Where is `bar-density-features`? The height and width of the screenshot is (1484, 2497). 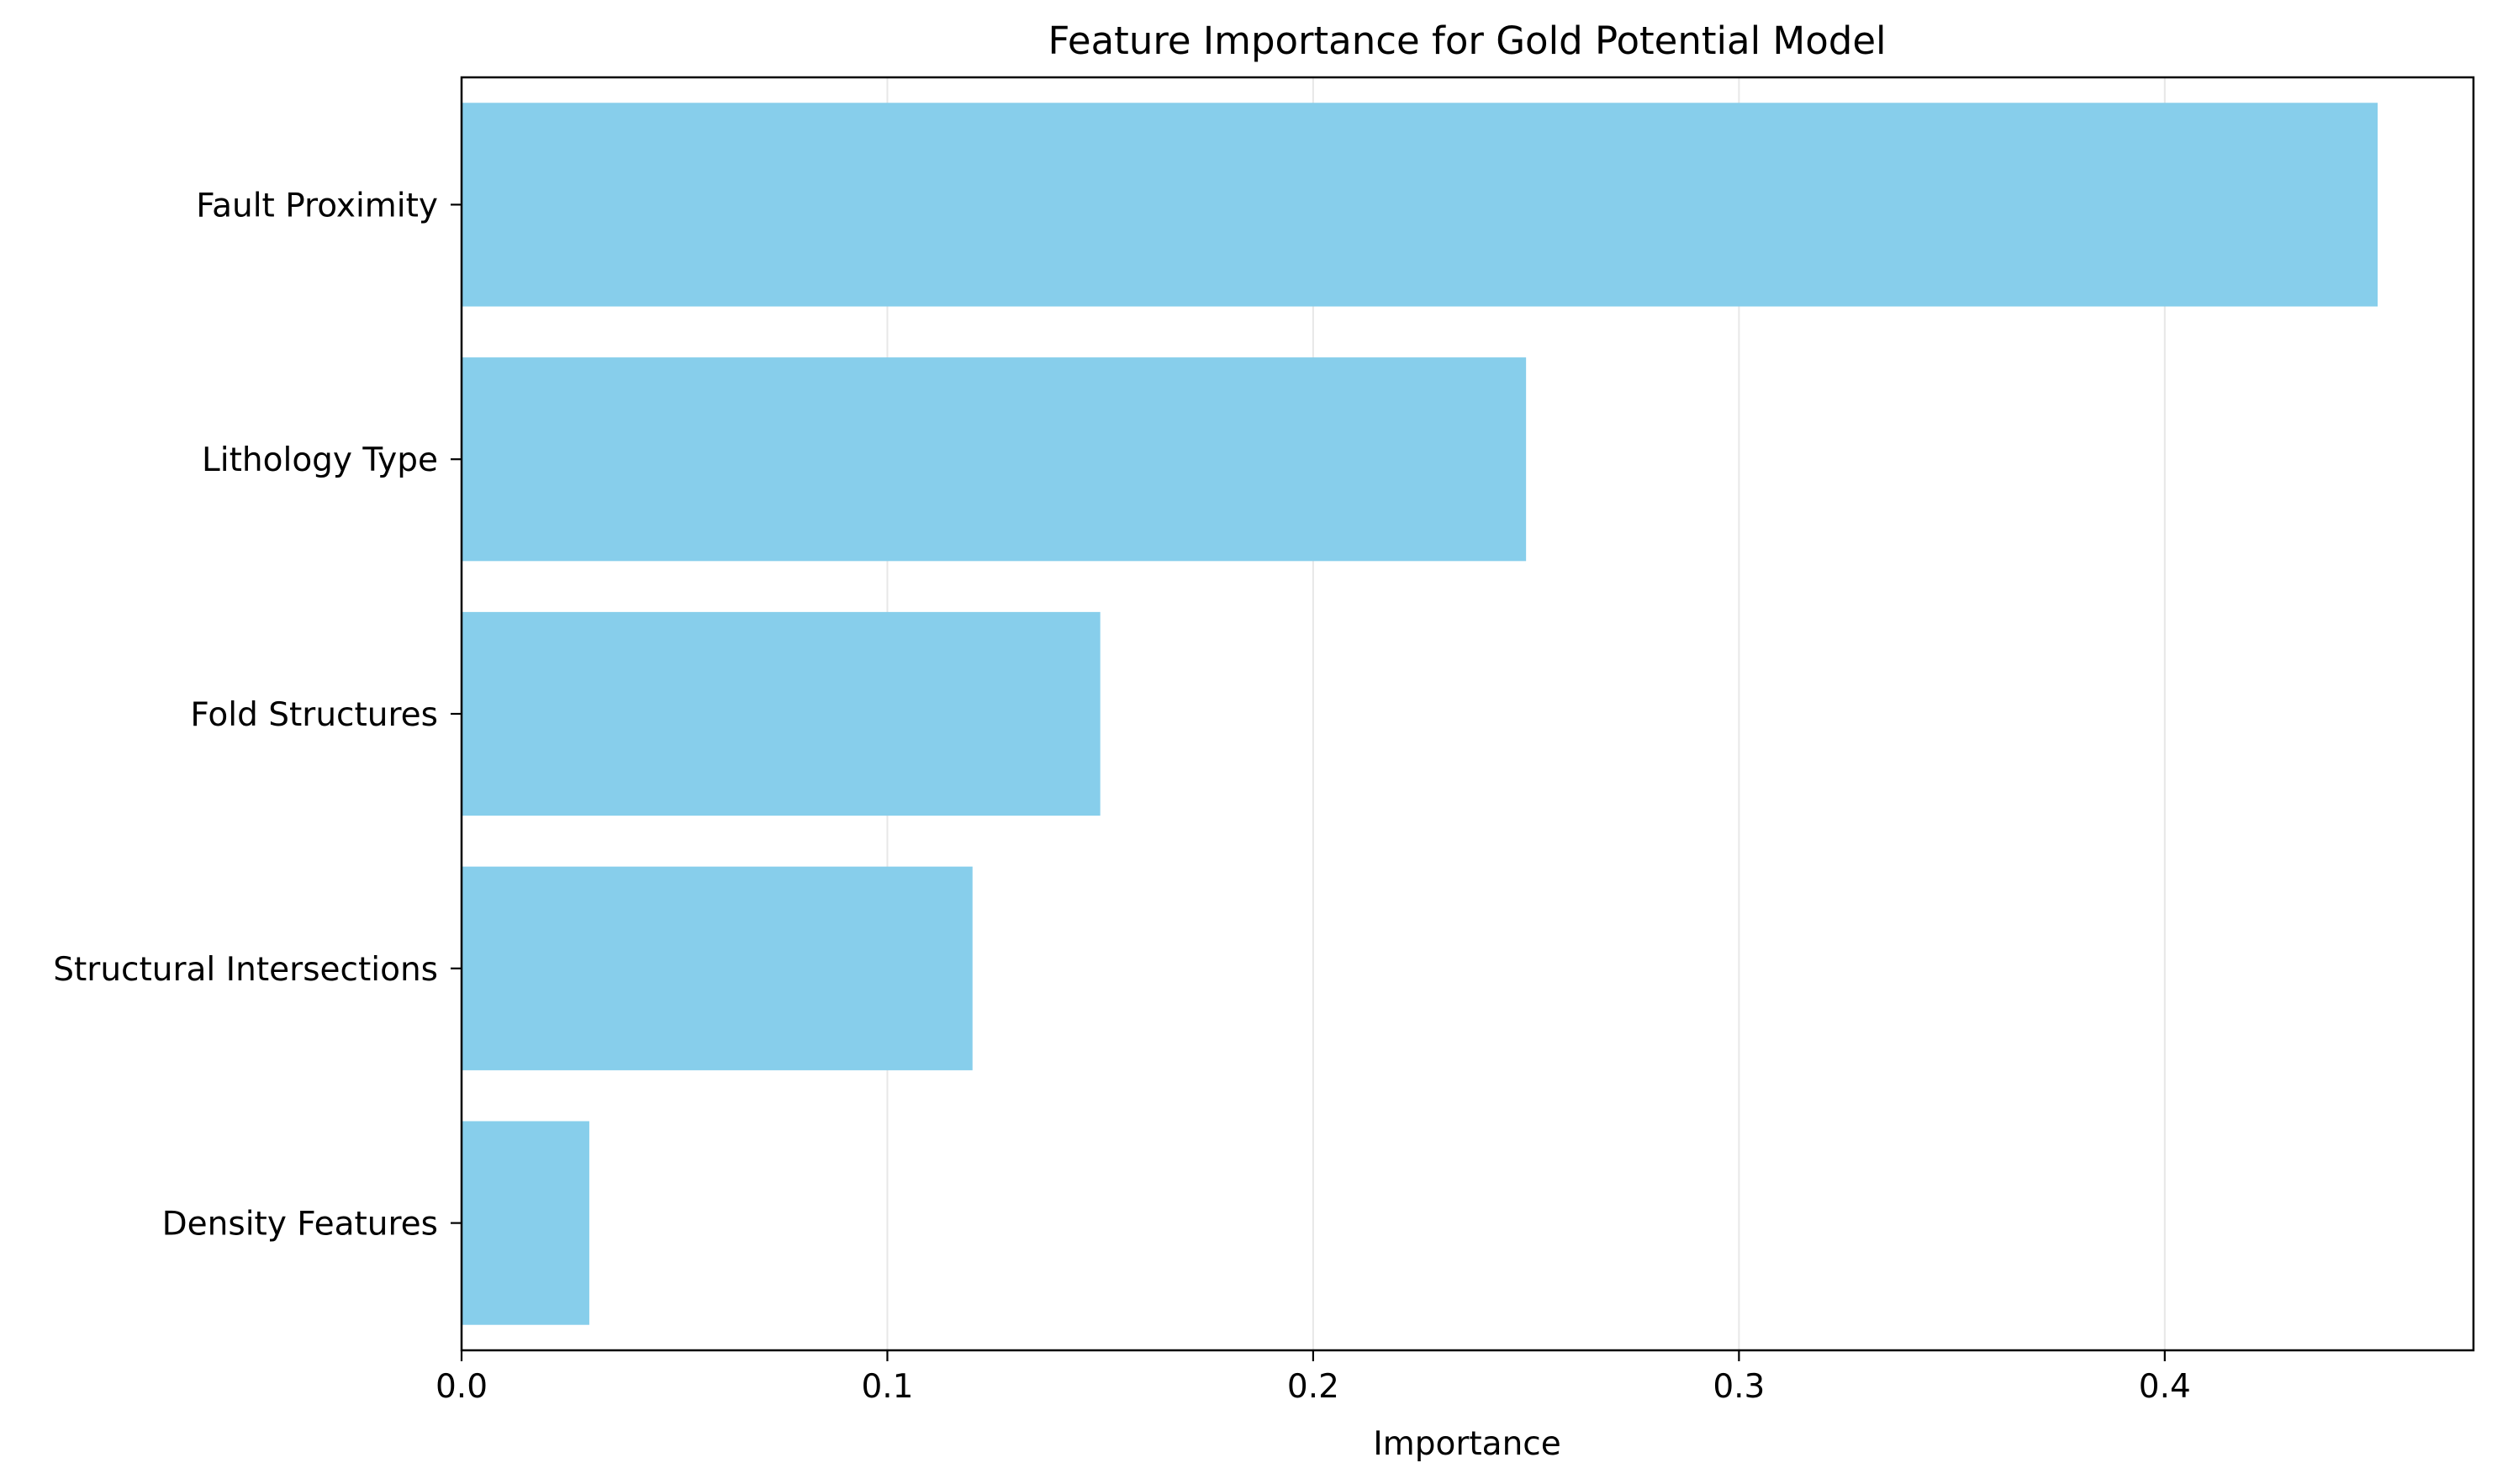 bar-density-features is located at coordinates (525, 1223).